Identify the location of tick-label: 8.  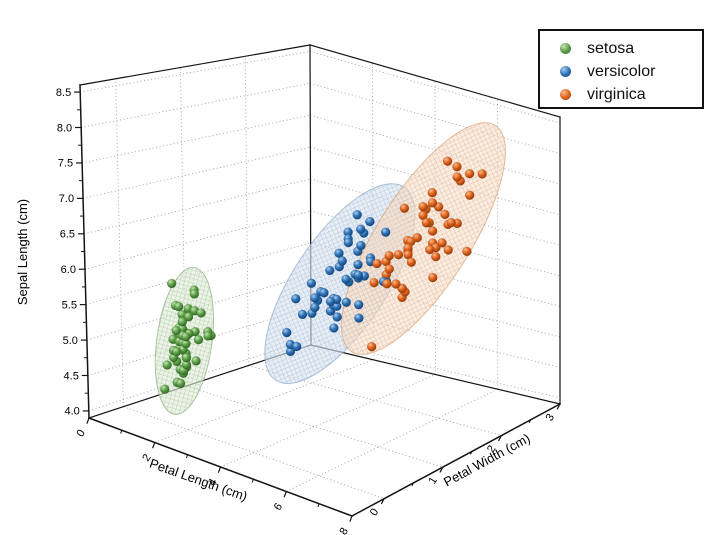
(344, 530).